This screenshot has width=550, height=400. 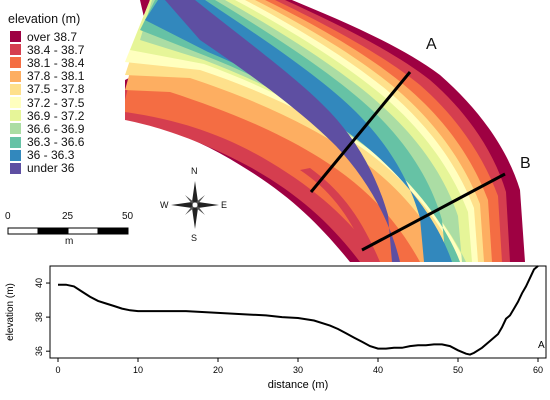 I want to click on x-axis: 0 10 20 30 40 50 60, so click(x=299, y=366).